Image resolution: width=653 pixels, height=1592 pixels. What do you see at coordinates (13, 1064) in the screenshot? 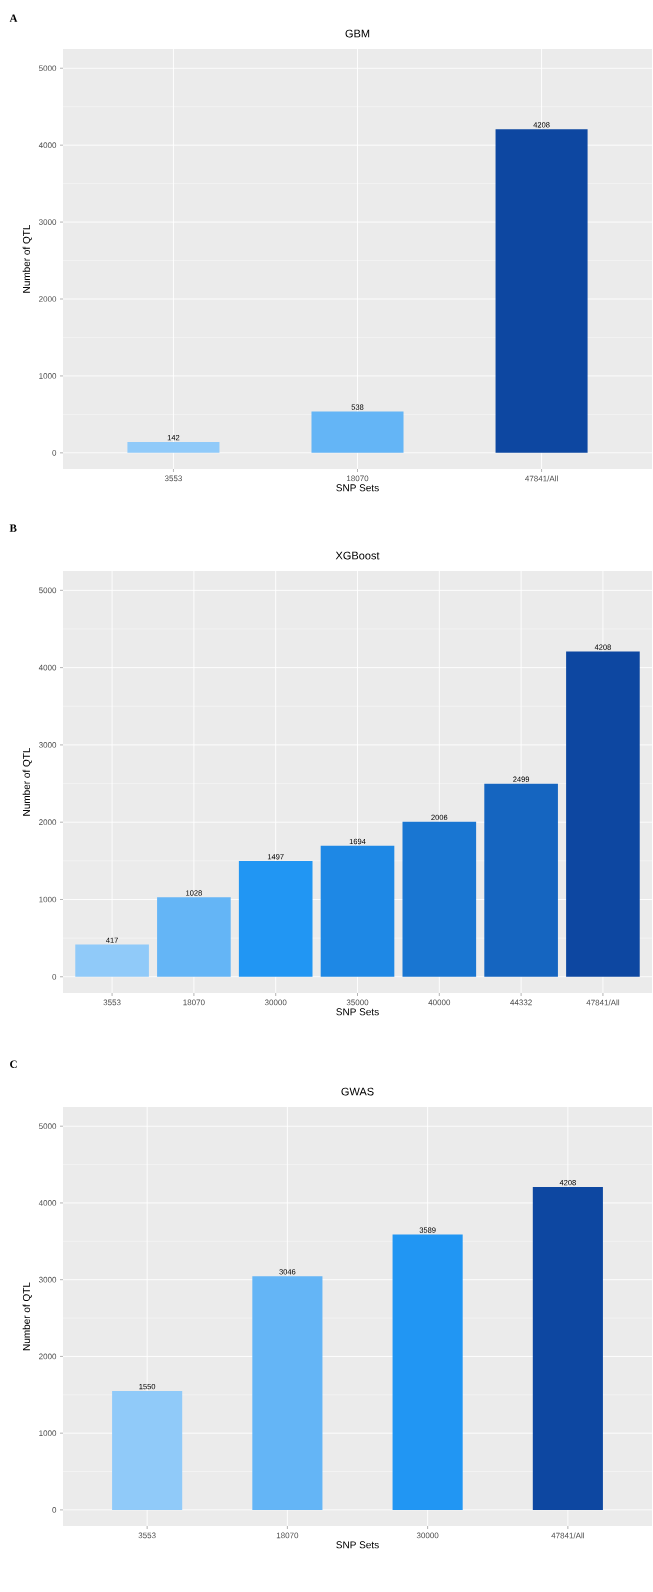
I see `text: C` at bounding box center [13, 1064].